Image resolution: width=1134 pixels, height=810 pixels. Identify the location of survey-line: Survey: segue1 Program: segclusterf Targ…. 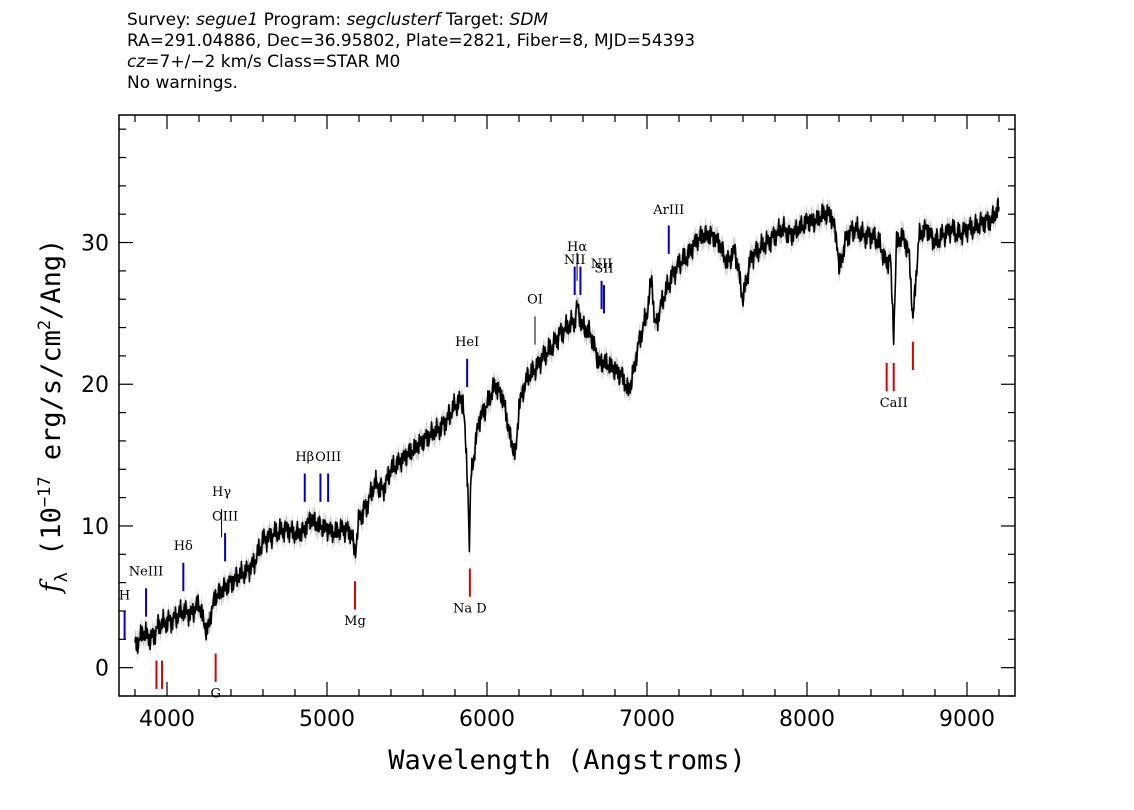
(411, 20).